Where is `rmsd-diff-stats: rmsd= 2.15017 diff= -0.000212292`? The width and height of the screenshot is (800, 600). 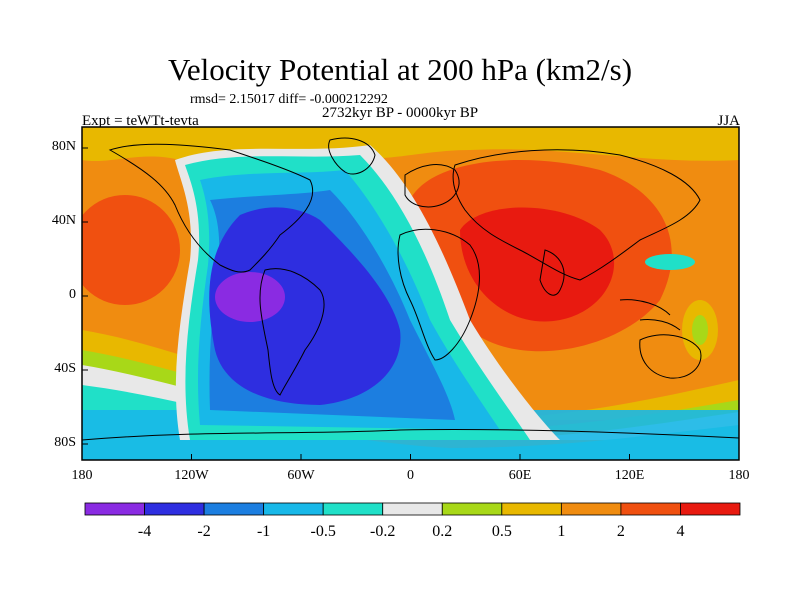
rmsd-diff-stats: rmsd= 2.15017 diff= -0.000212292 is located at coordinates (289, 99).